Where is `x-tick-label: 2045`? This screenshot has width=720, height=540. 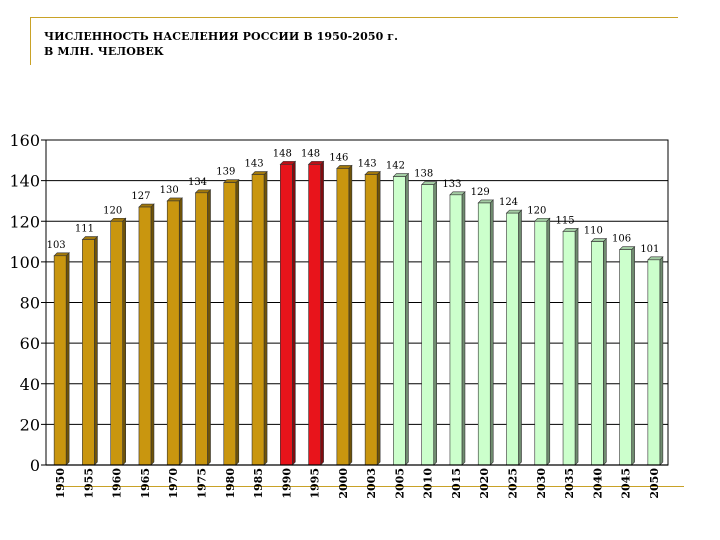 x-tick-label: 2045 is located at coordinates (626, 483).